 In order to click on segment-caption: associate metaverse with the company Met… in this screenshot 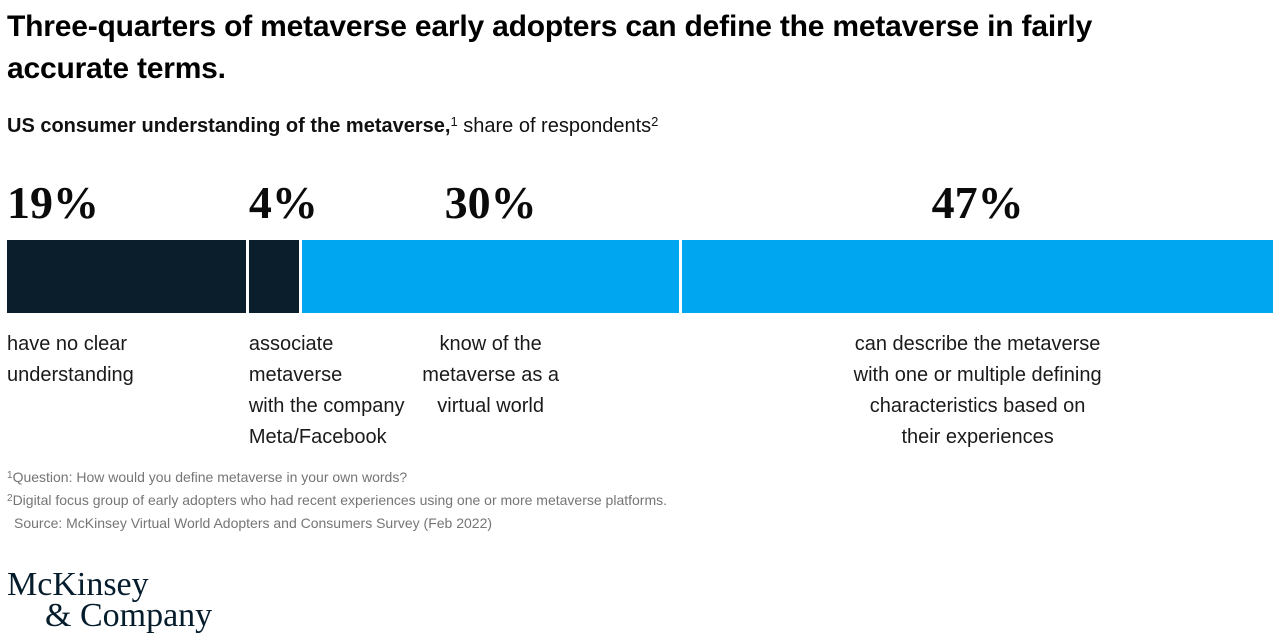, I will do `click(326, 390)`.